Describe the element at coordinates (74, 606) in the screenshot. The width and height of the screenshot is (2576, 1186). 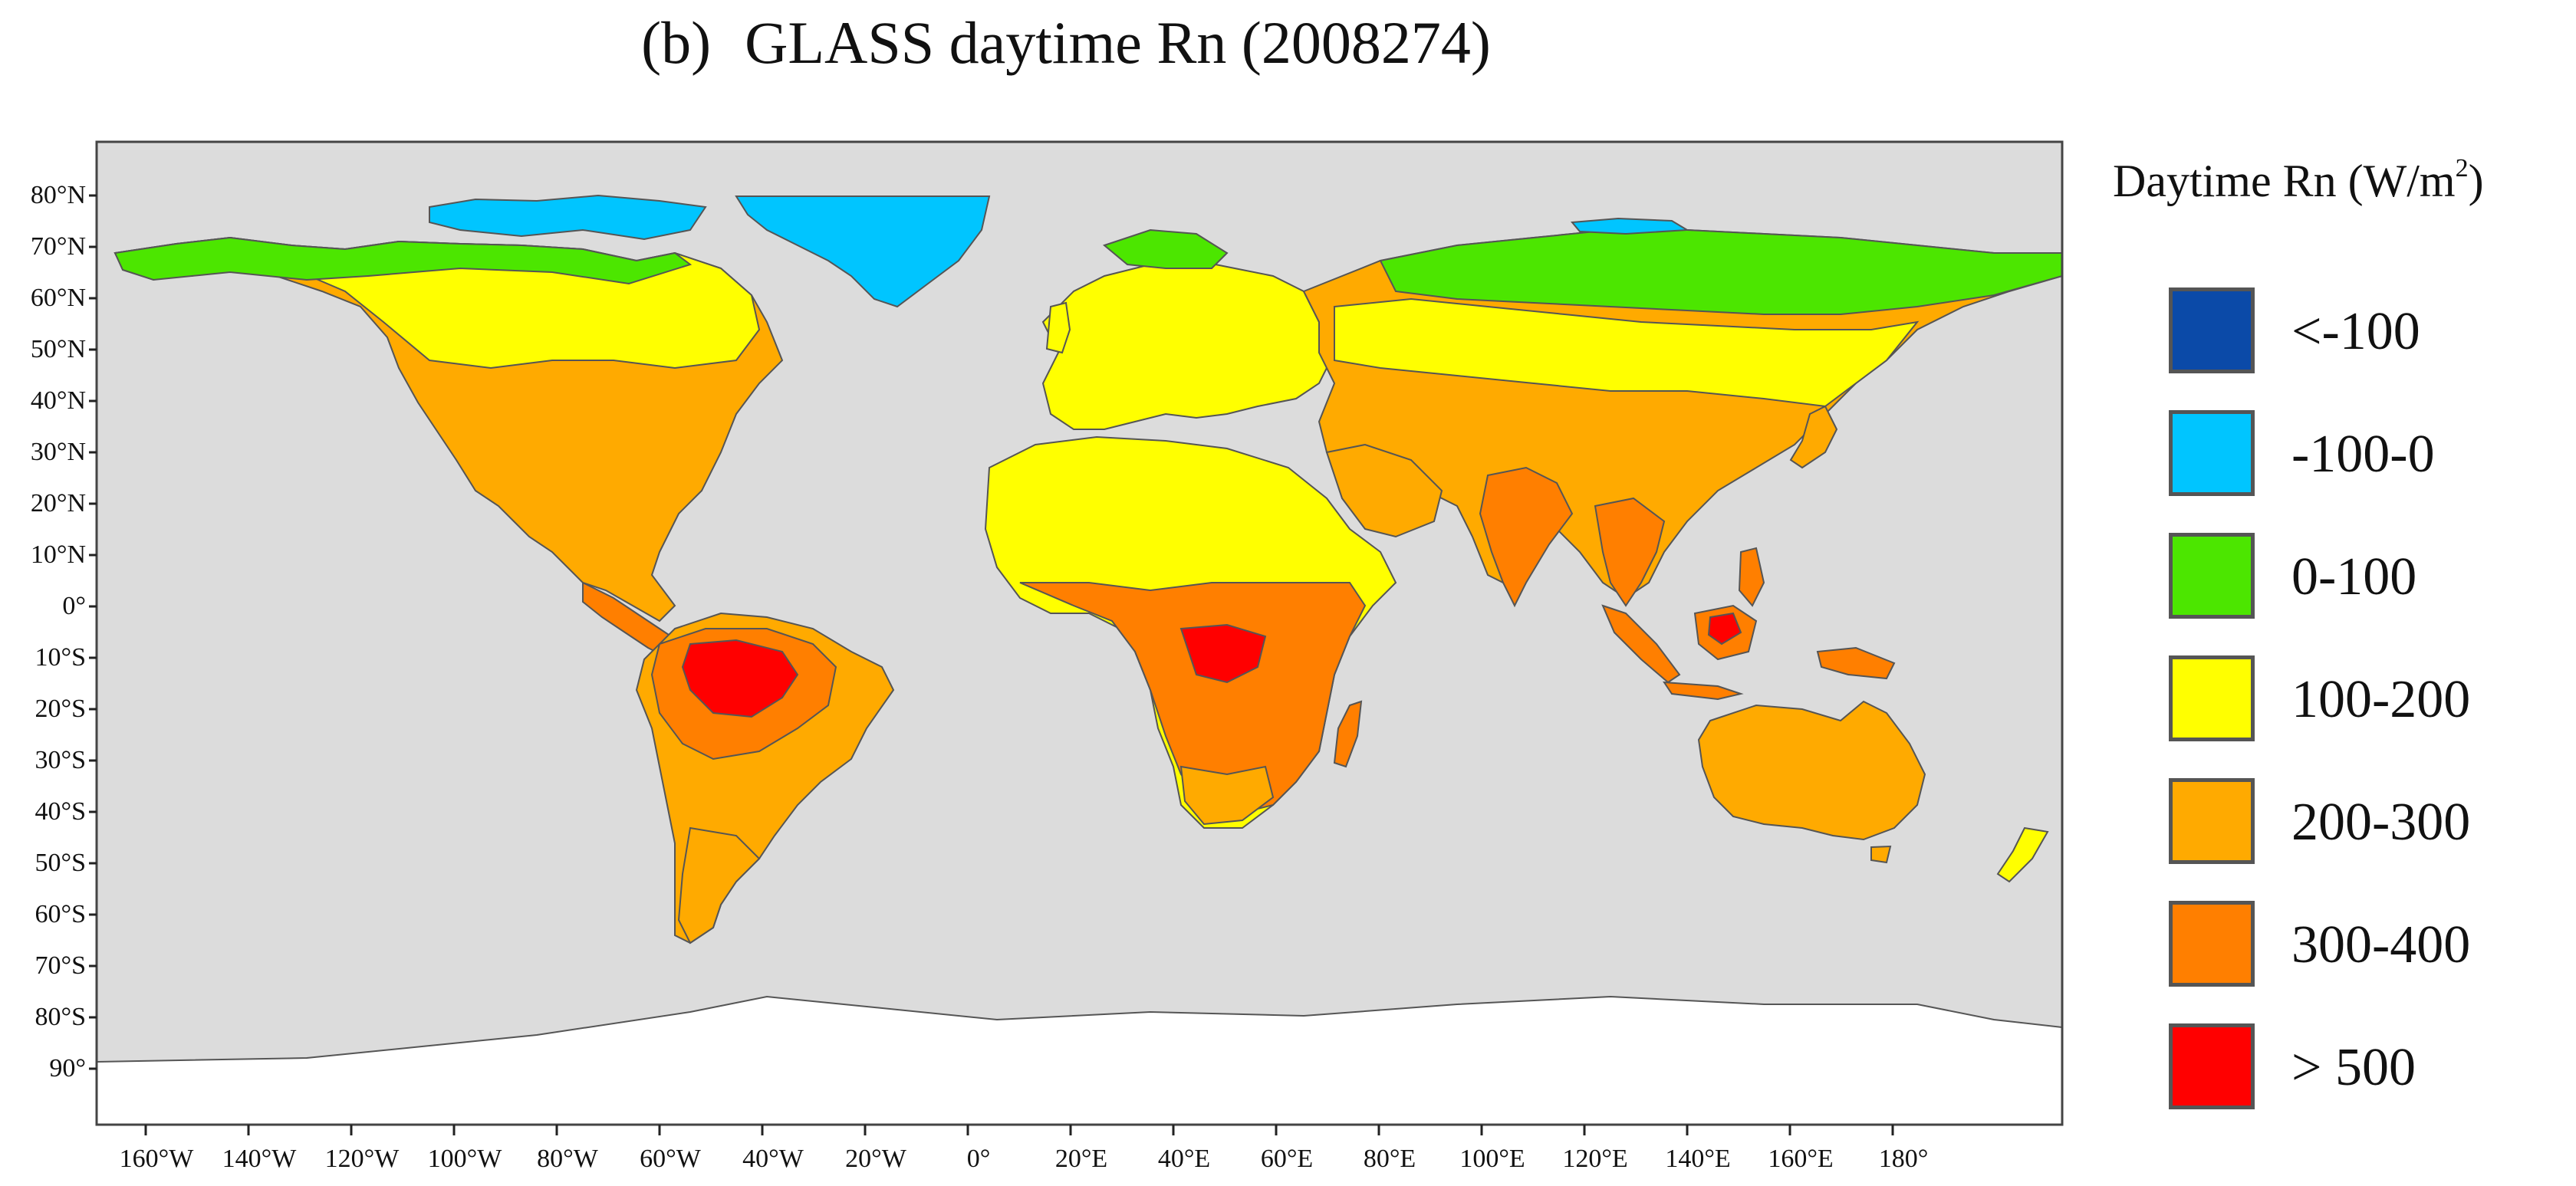
I see `lat-tick-label: 0°` at that location.